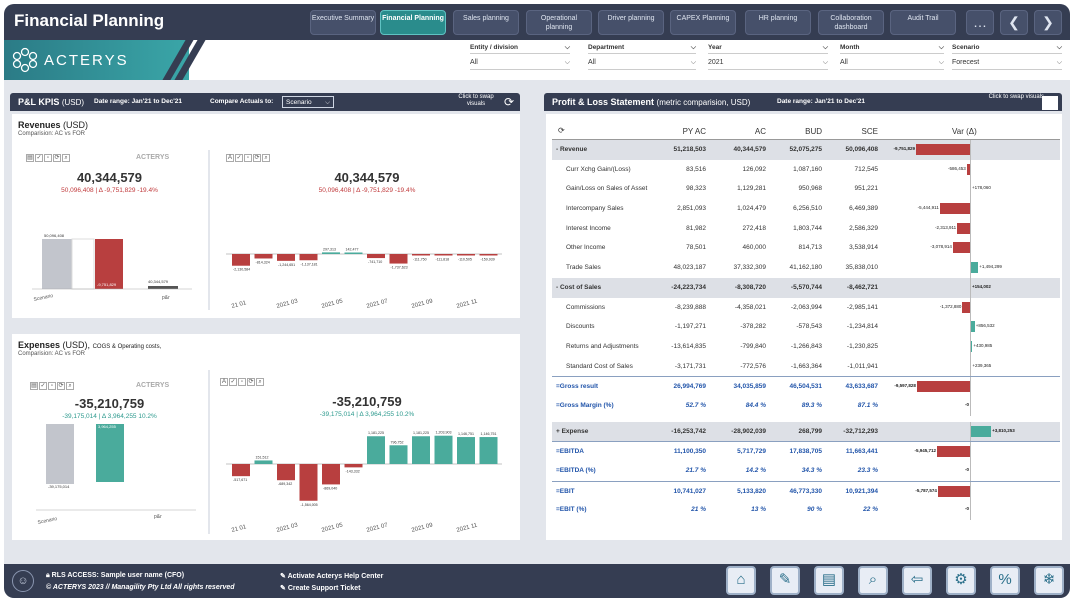 The height and width of the screenshot is (601, 1076). I want to click on cell-bud: -578,543, so click(809, 327).